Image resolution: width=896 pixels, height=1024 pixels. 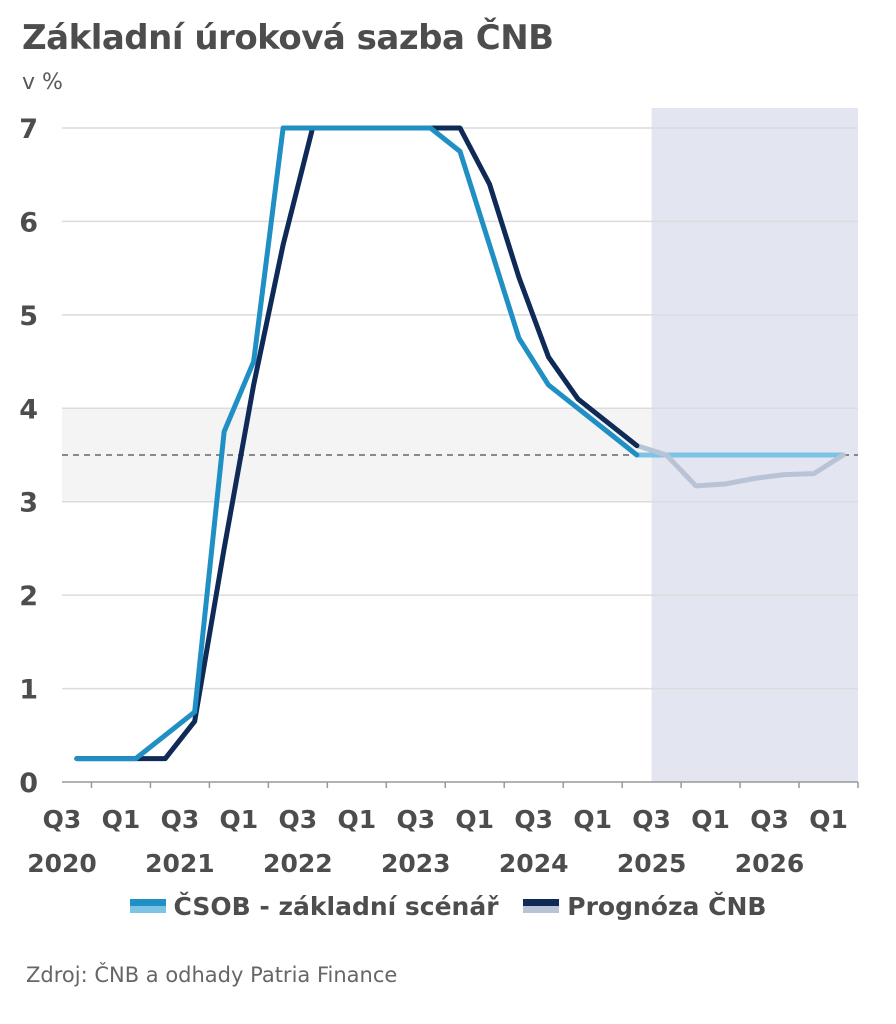 I want to click on legend-swatch-cnb, so click(x=541, y=906).